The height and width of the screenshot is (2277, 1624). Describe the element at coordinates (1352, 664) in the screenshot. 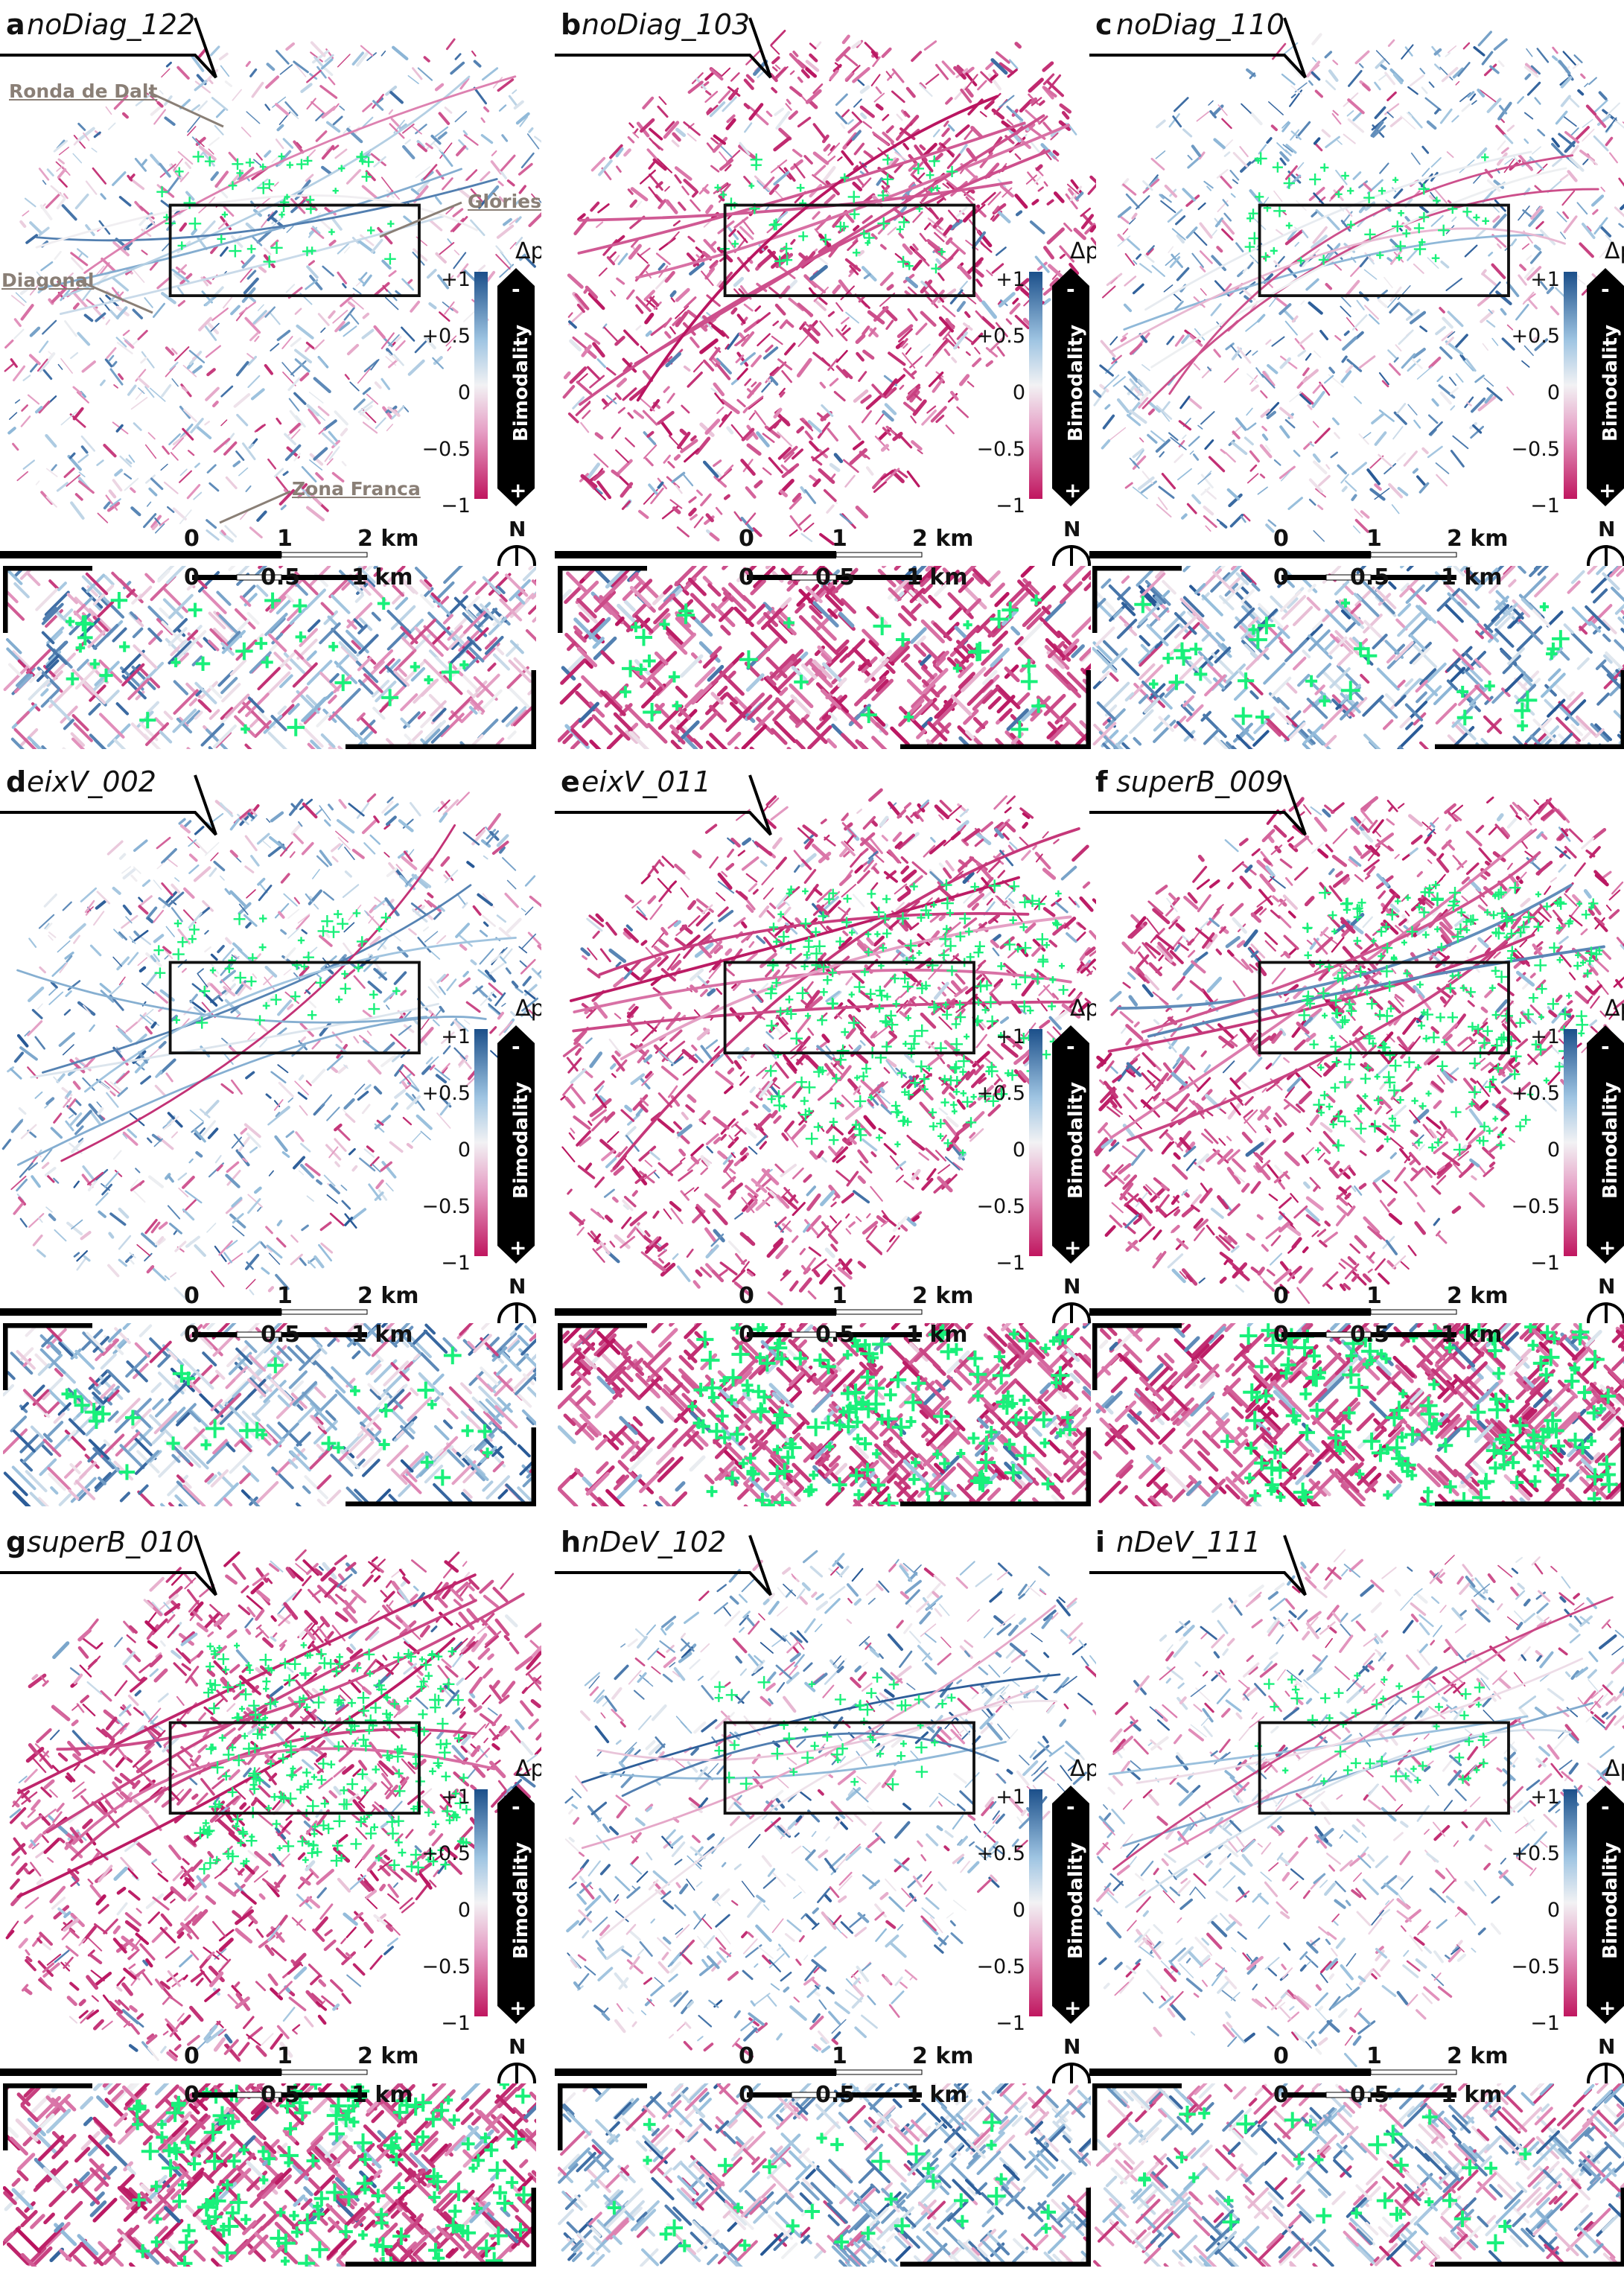

I see `inset-intervention` at that location.